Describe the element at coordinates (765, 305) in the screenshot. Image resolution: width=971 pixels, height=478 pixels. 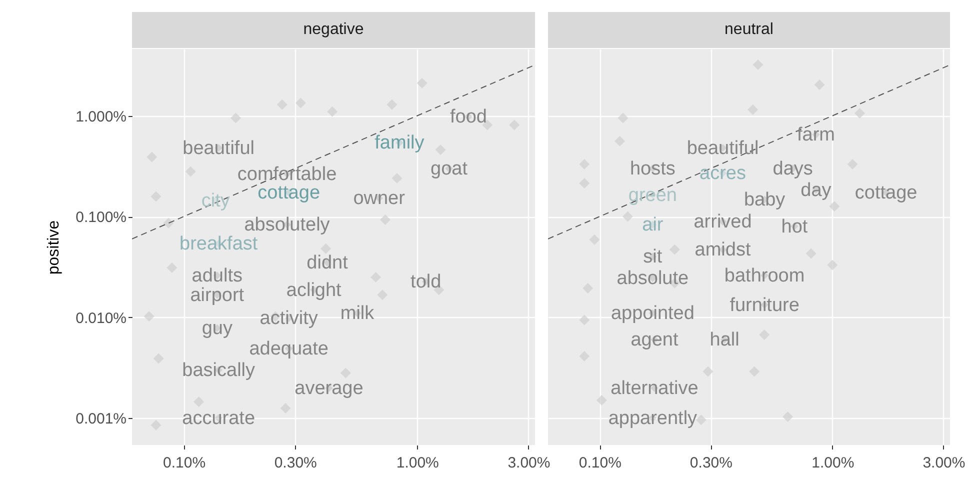
I see `data-label: furniture` at that location.